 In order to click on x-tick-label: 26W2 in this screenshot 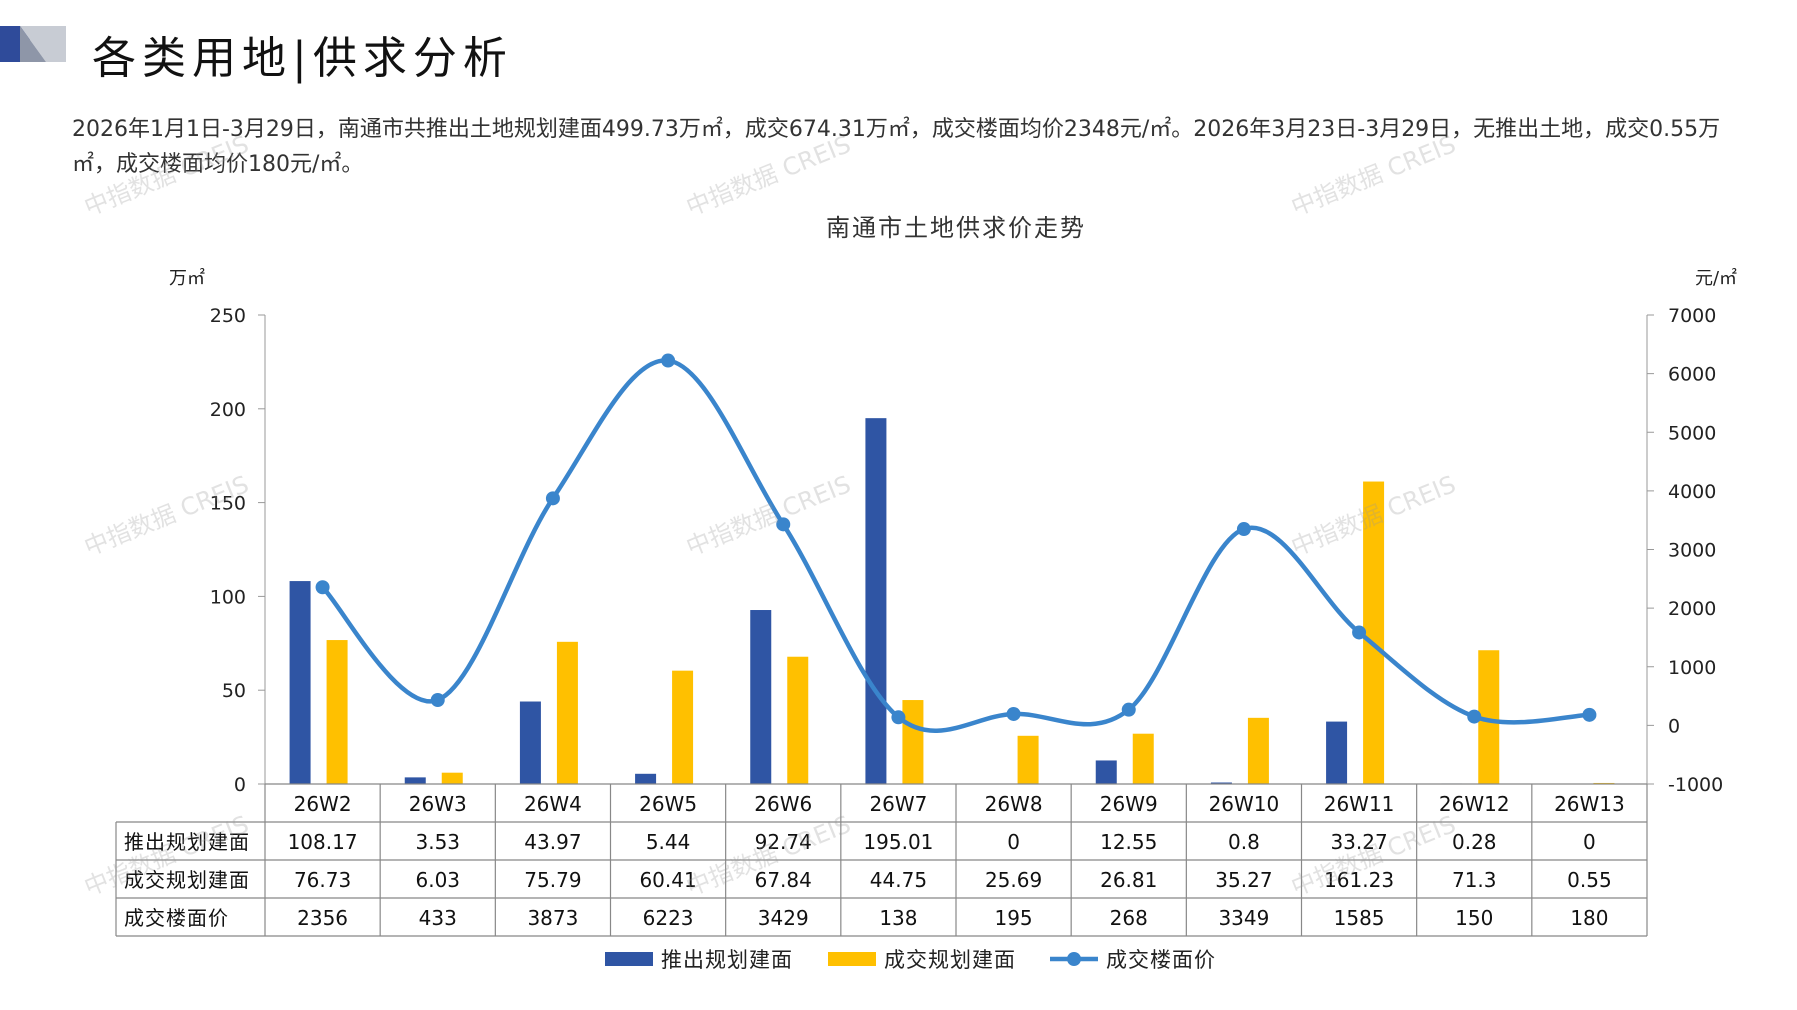, I will do `click(323, 804)`.